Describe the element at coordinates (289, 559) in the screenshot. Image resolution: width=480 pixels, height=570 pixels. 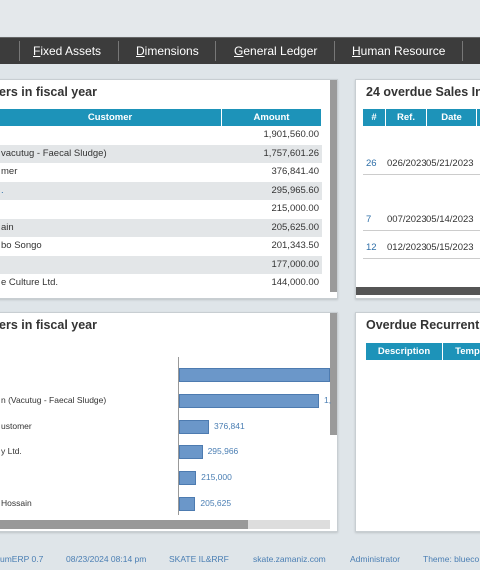
I see `footer-text: skate.zamaniz.com` at that location.